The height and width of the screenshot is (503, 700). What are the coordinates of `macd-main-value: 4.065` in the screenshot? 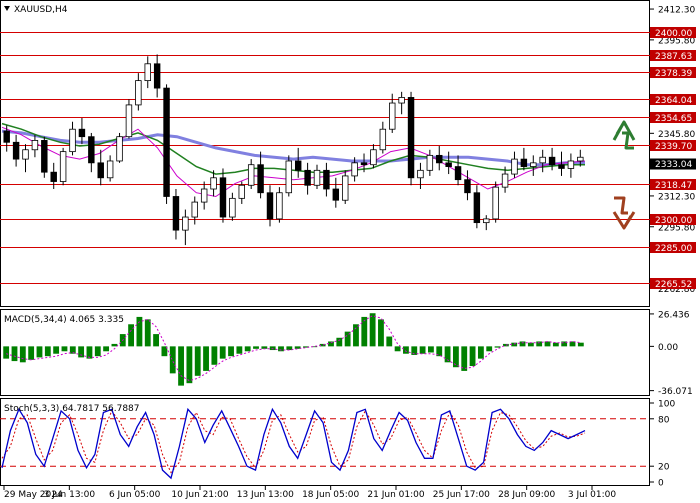 It's located at (83, 320).